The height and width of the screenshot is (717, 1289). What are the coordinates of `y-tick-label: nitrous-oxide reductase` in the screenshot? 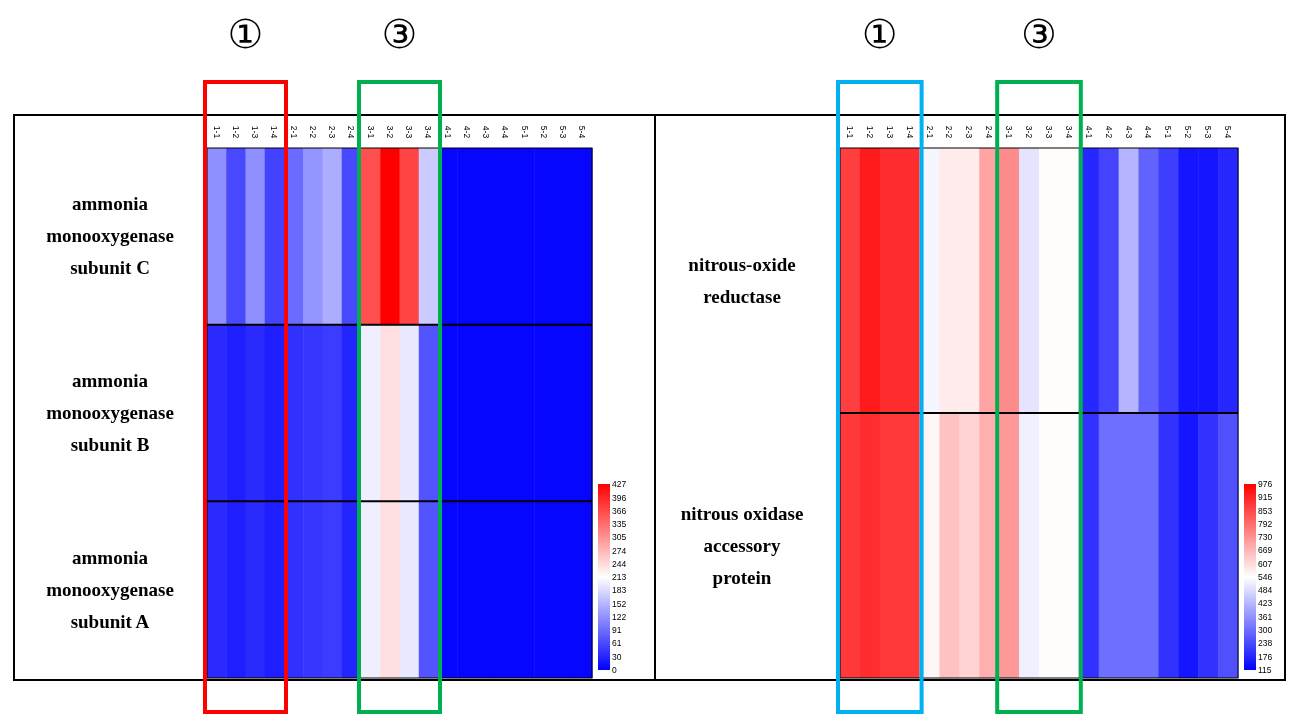 It's located at (742, 280).